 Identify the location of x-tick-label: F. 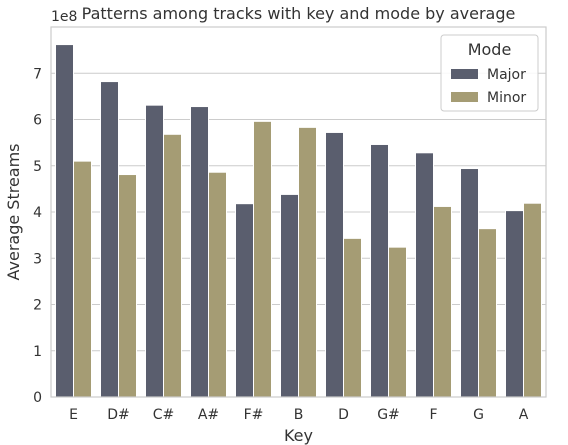
(433, 415).